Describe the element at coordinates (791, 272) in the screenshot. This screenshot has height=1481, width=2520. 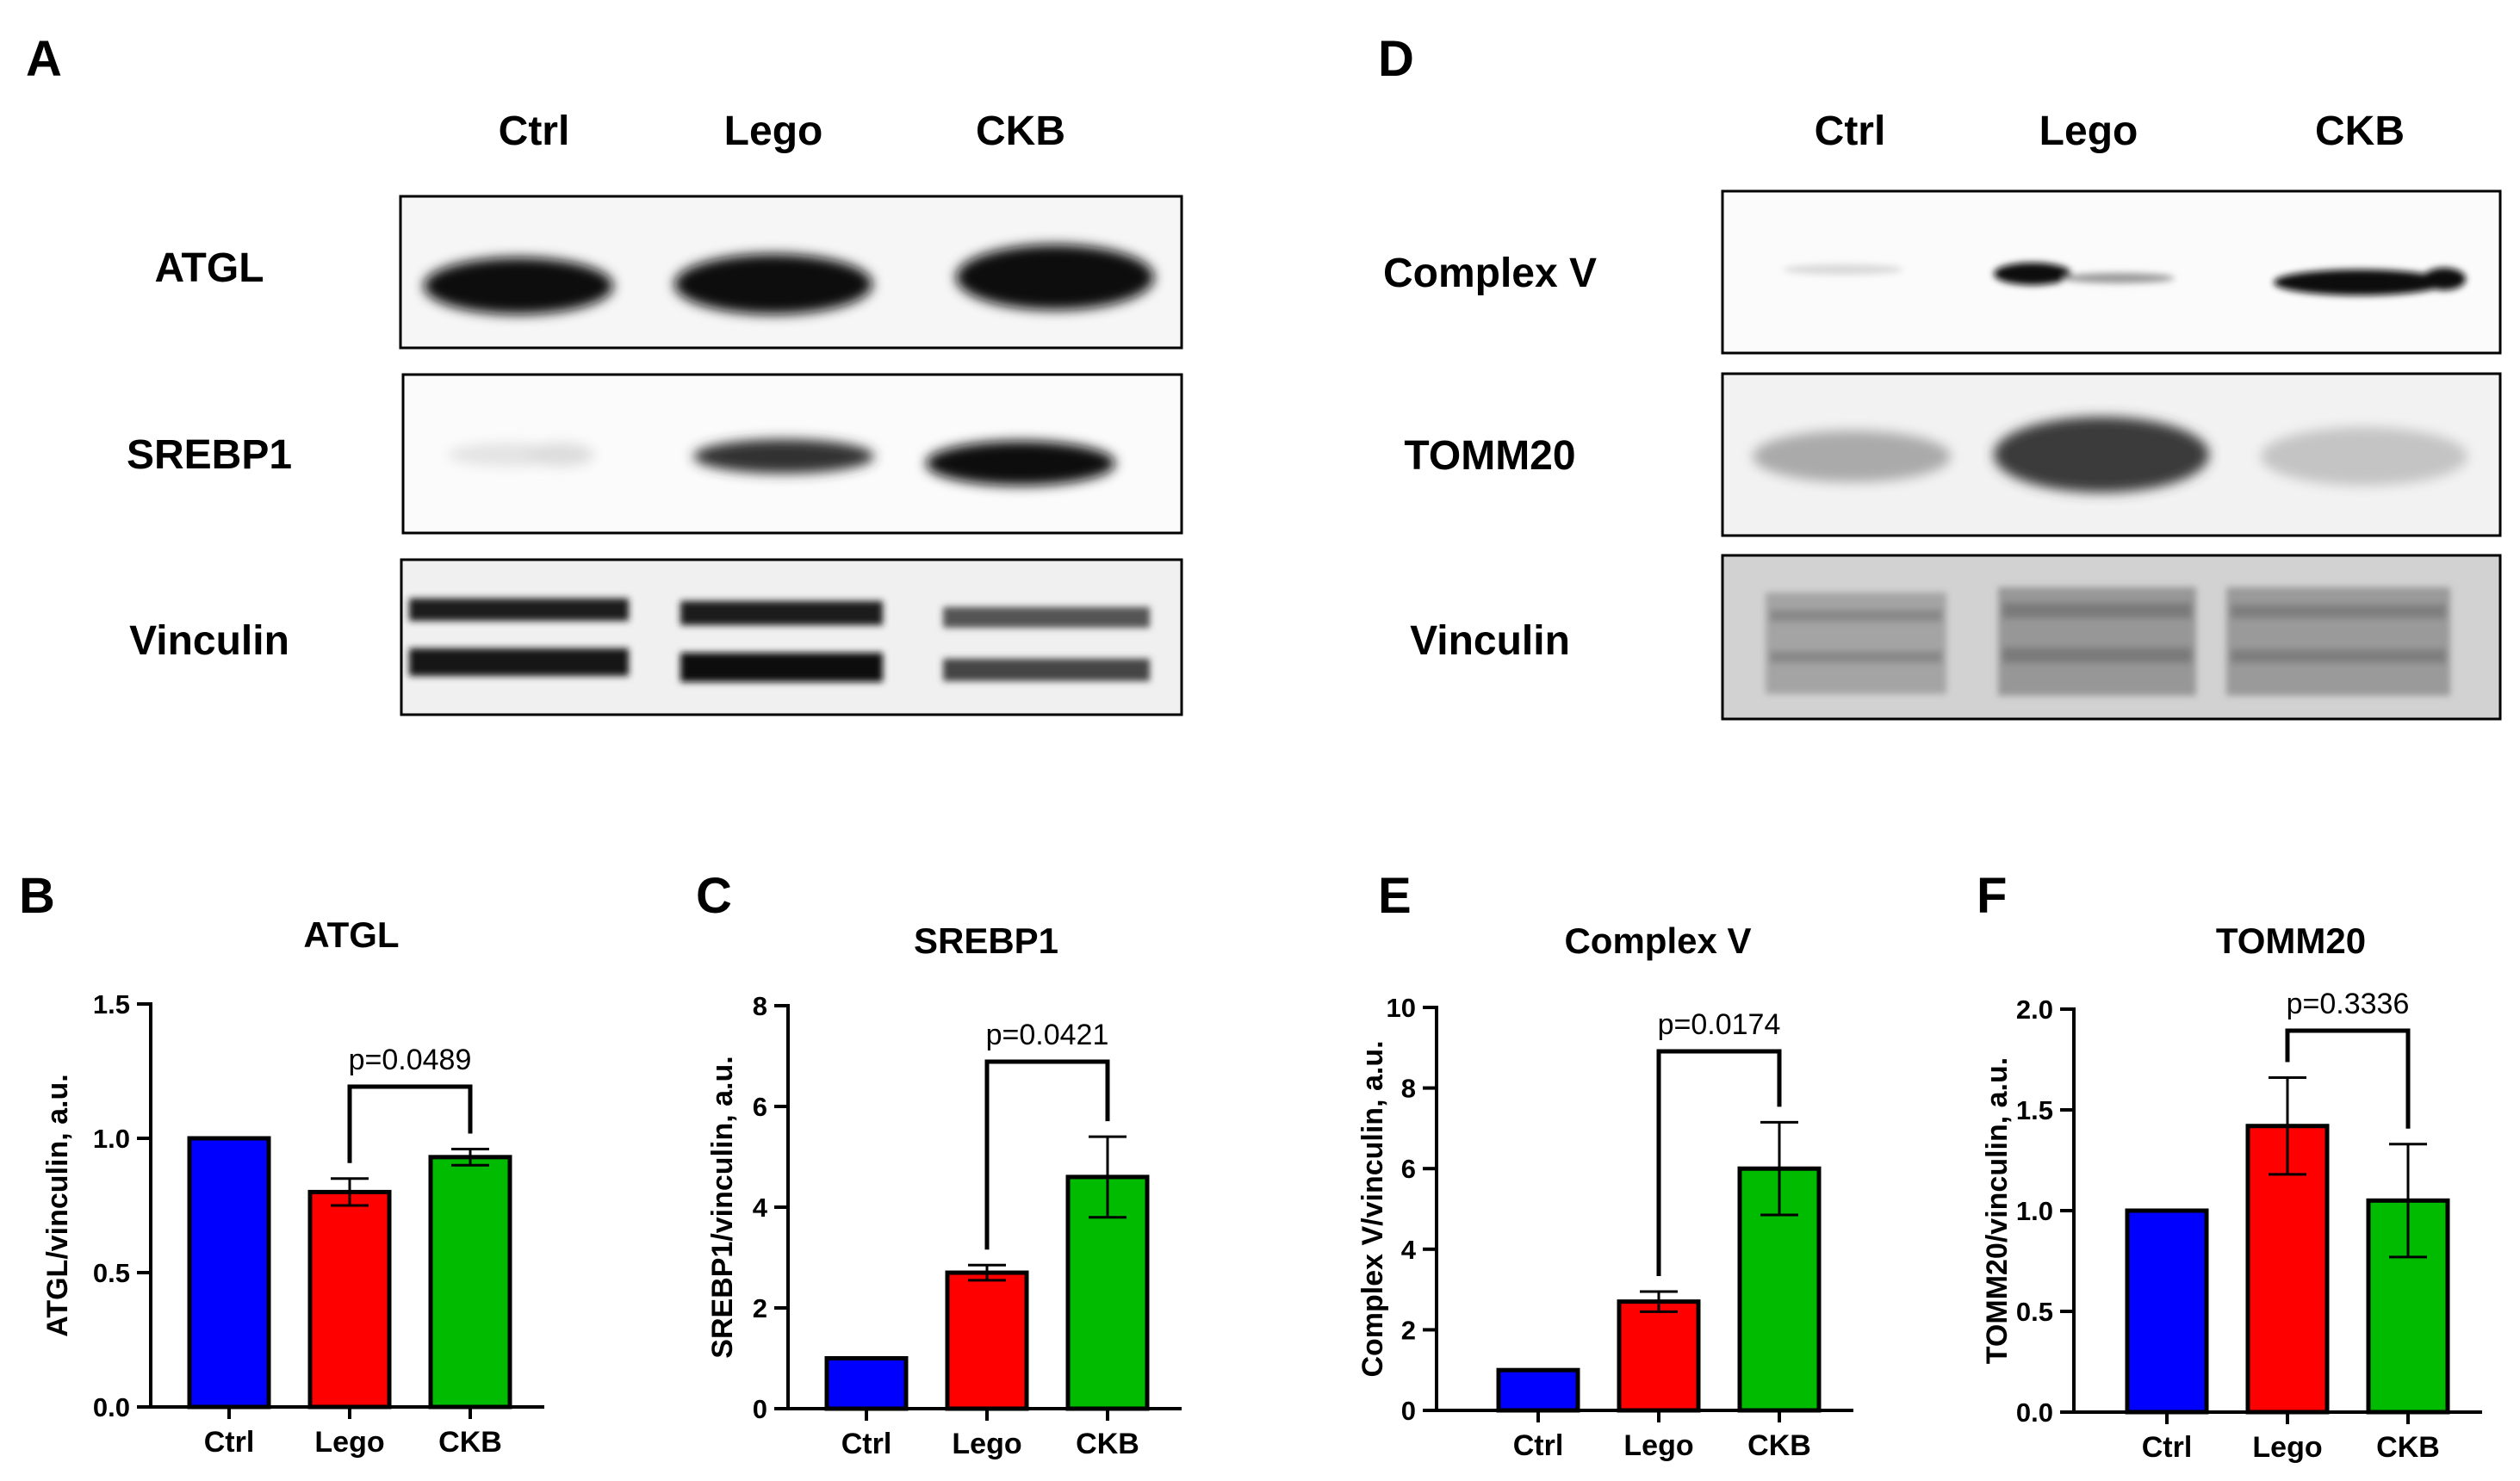
I see `blot-atgl` at that location.